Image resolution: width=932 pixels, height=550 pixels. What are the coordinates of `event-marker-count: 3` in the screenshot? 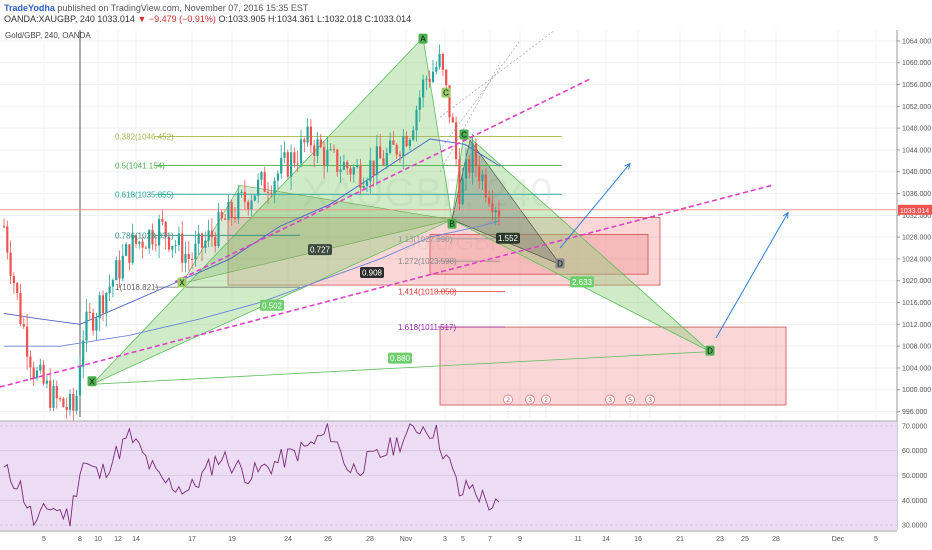 It's located at (530, 400).